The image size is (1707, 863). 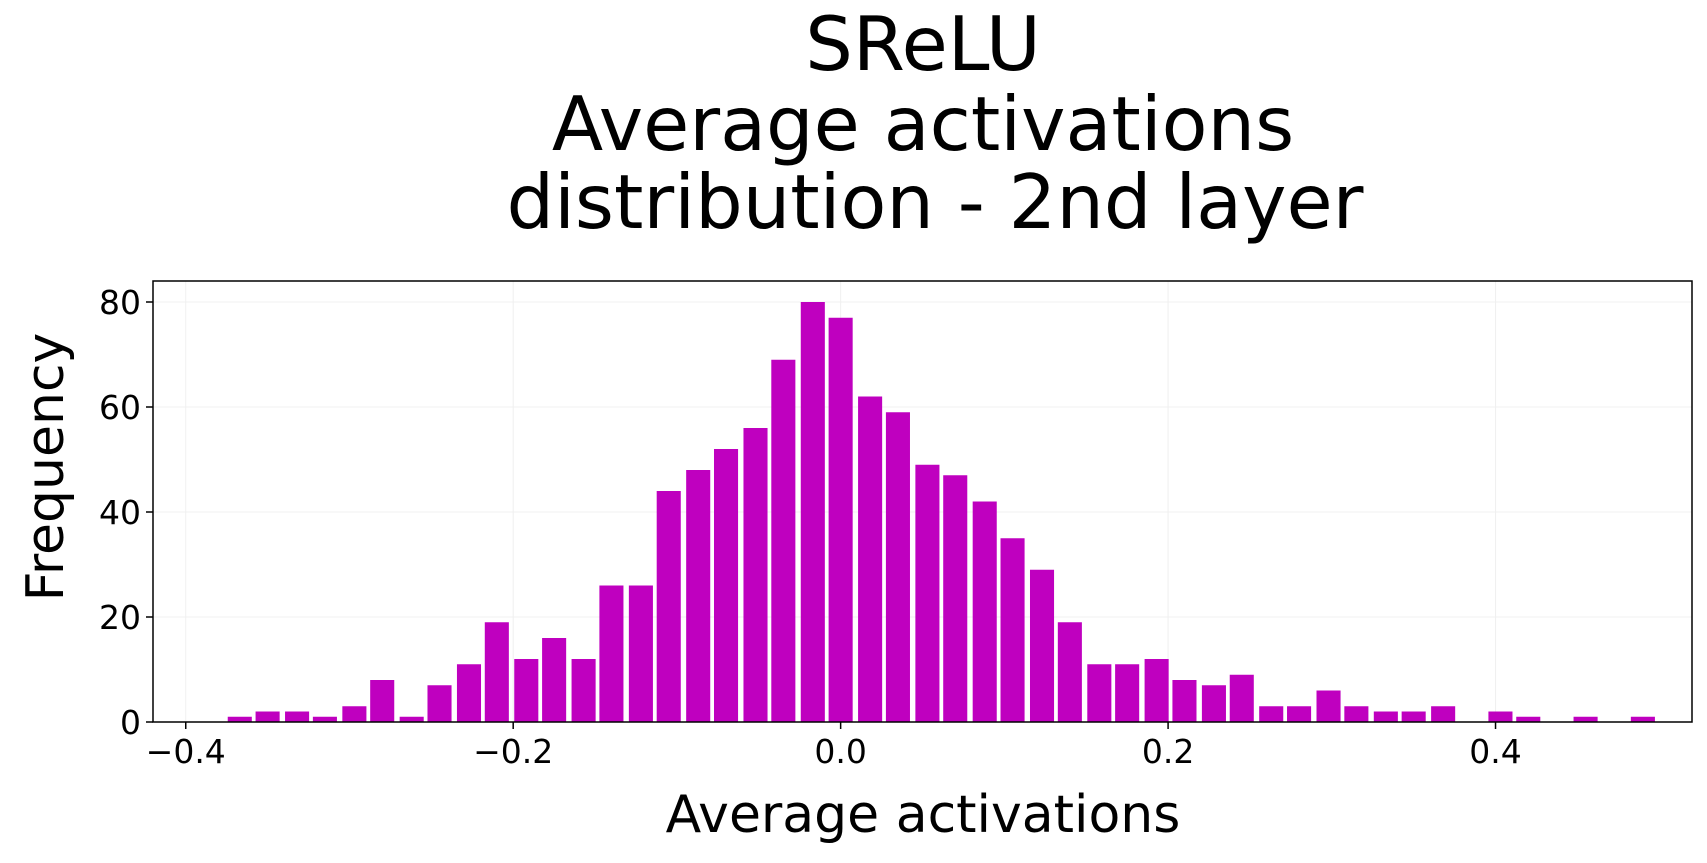 I want to click on y-tick-label: 0, so click(x=130, y=722).